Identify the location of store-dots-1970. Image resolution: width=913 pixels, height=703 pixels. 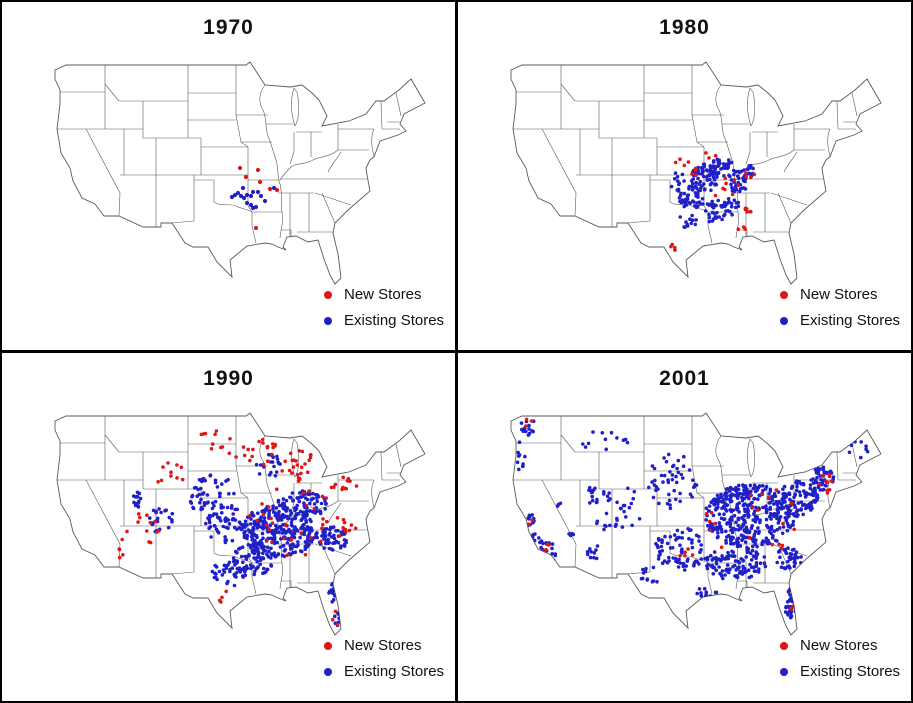
(254, 198).